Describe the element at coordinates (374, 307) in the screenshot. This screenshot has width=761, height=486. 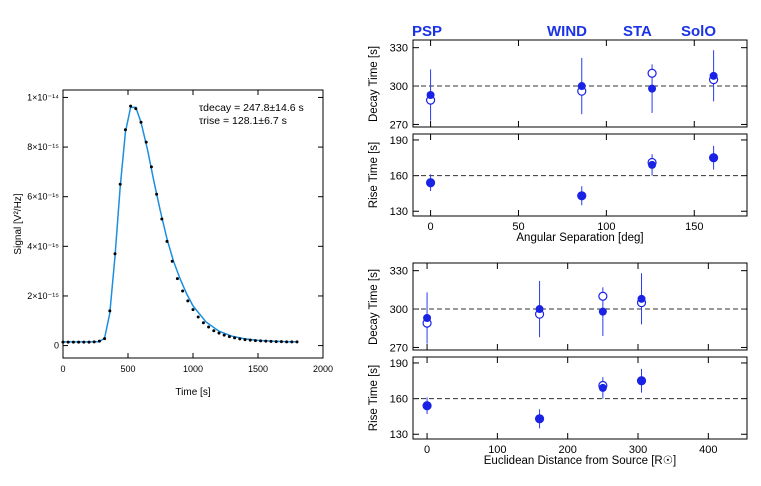
I see `decay-distance-y-label: Decay Time [s]` at that location.